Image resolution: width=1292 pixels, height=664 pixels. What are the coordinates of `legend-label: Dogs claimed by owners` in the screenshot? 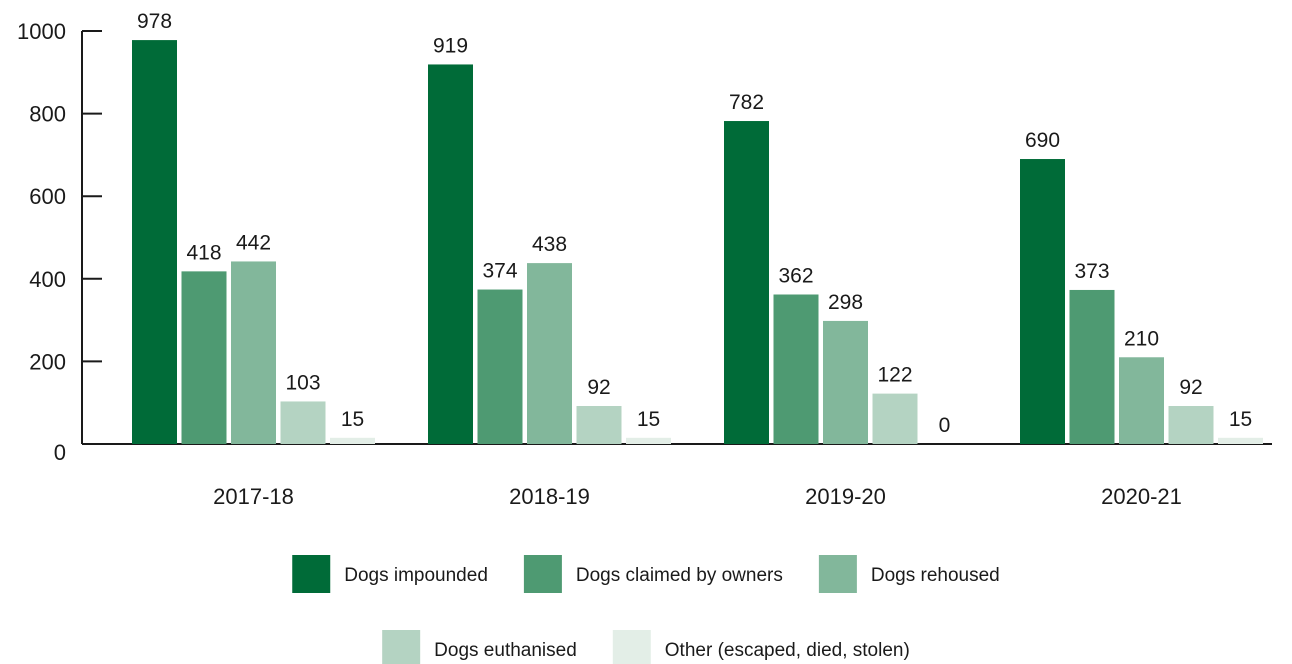 It's located at (679, 575).